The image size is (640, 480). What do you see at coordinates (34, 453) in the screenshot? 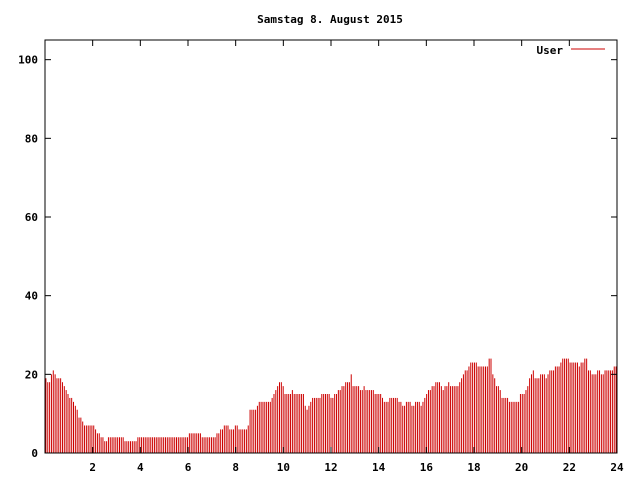
I see `y-tick-label: 0` at bounding box center [34, 453].